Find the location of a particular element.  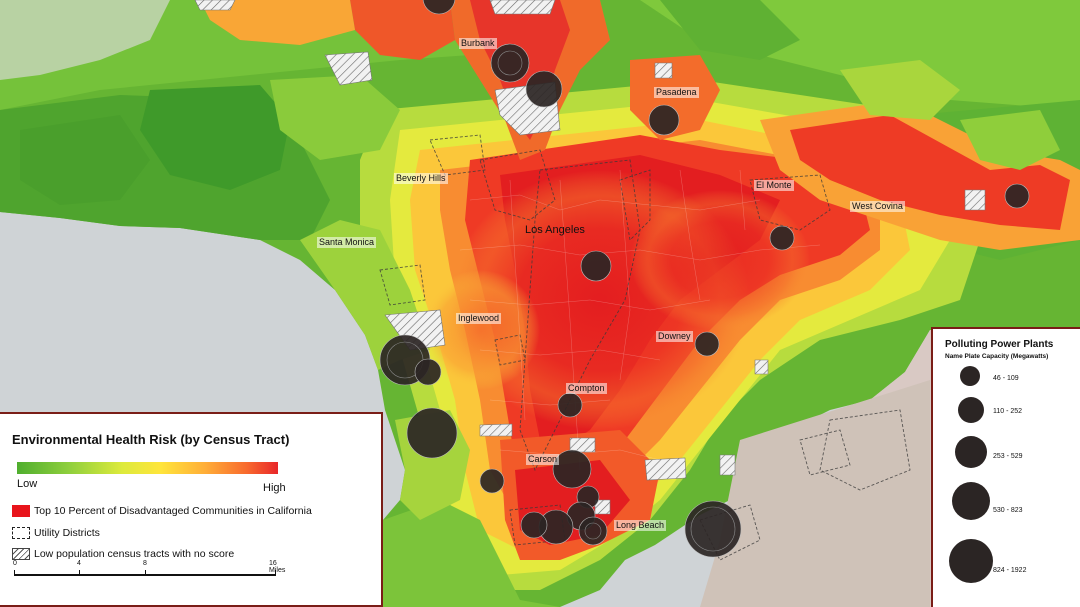

plant-class-label: 253 - 529 is located at coordinates (1008, 456).